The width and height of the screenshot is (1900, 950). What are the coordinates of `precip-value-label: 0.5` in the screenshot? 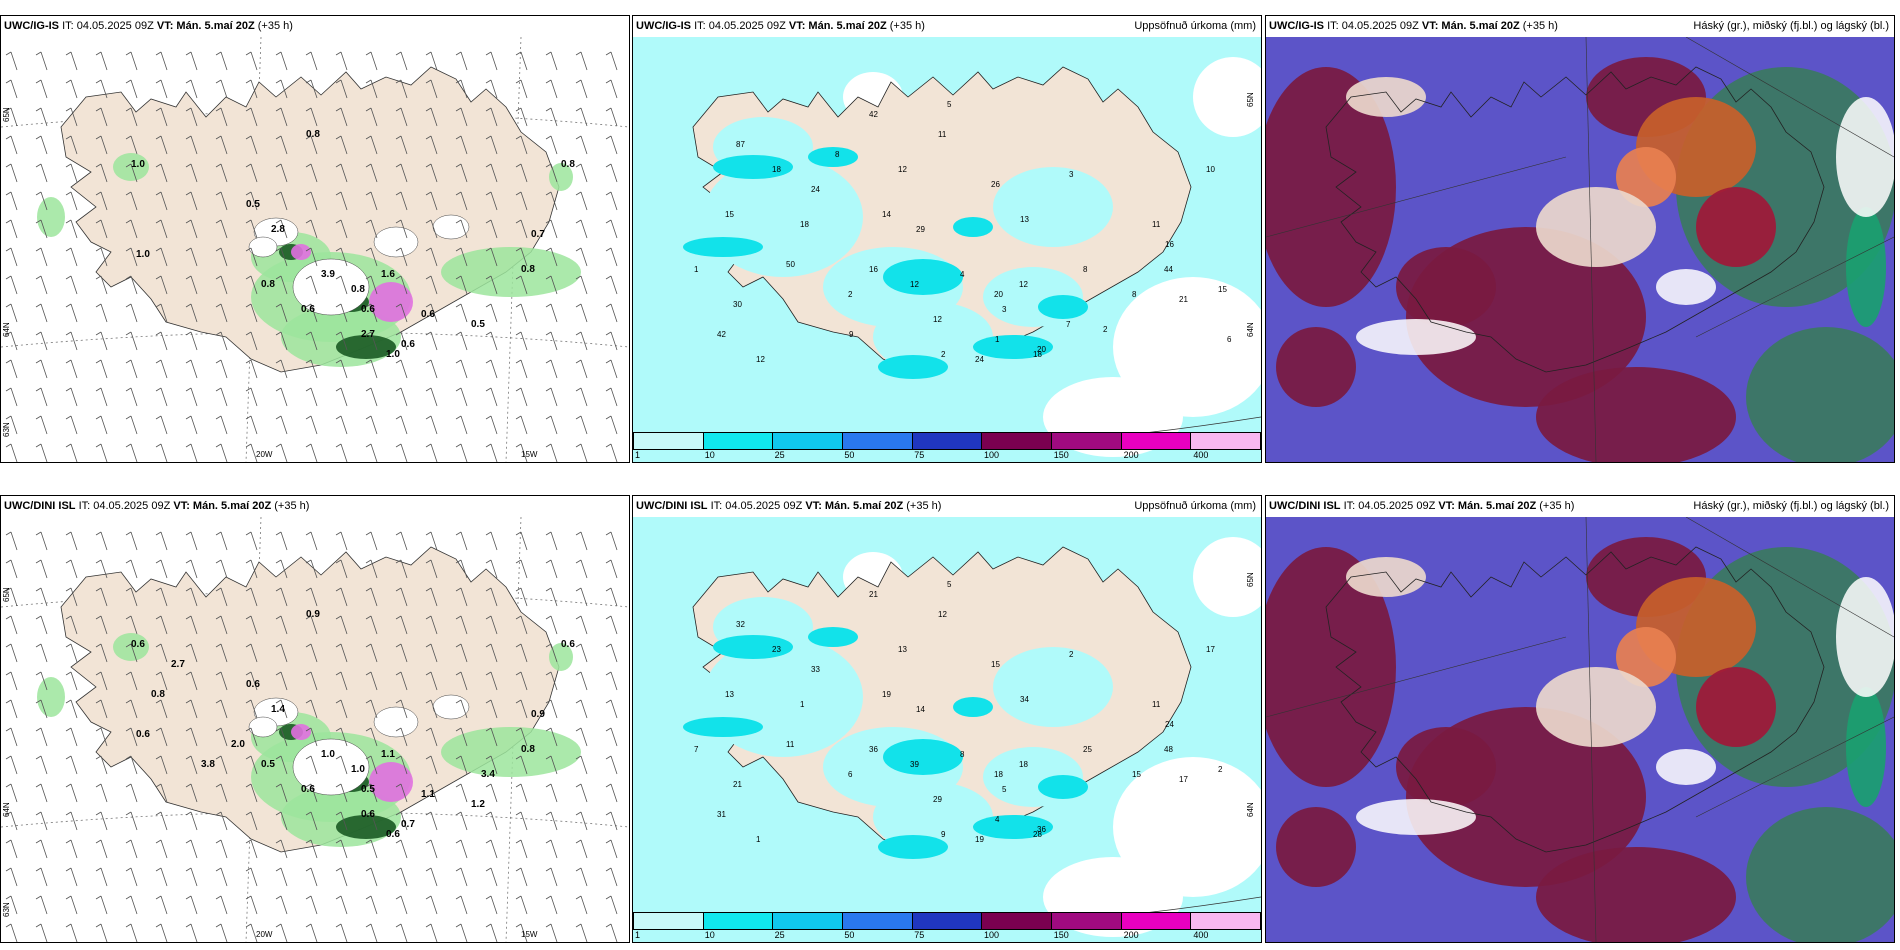 It's located at (478, 324).